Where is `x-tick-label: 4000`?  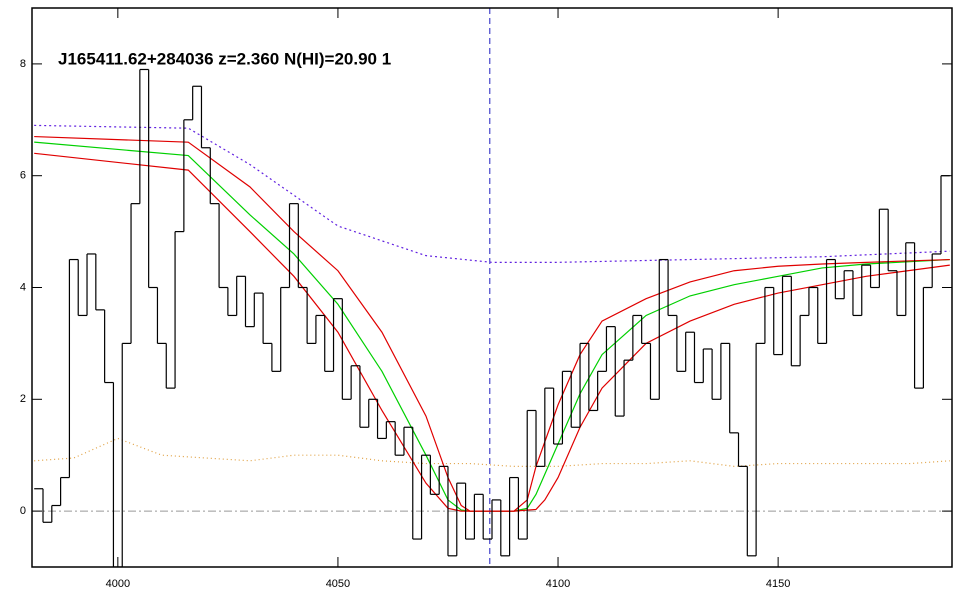 x-tick-label: 4000 is located at coordinates (118, 584).